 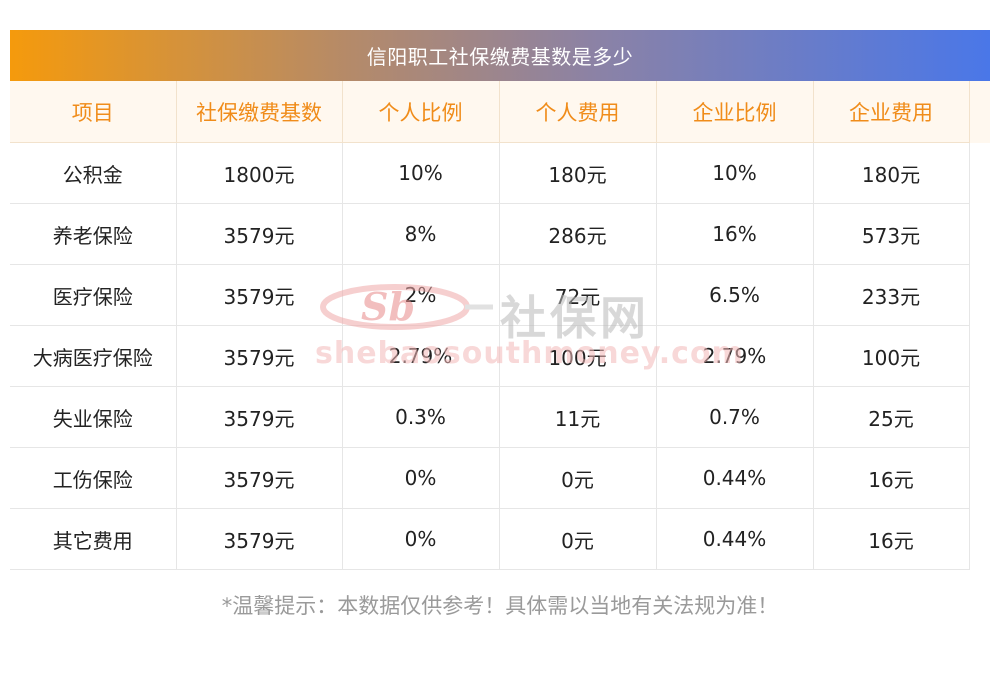 I want to click on title-banner: 信阳职工社保缴费基数是多少, so click(x=500, y=55).